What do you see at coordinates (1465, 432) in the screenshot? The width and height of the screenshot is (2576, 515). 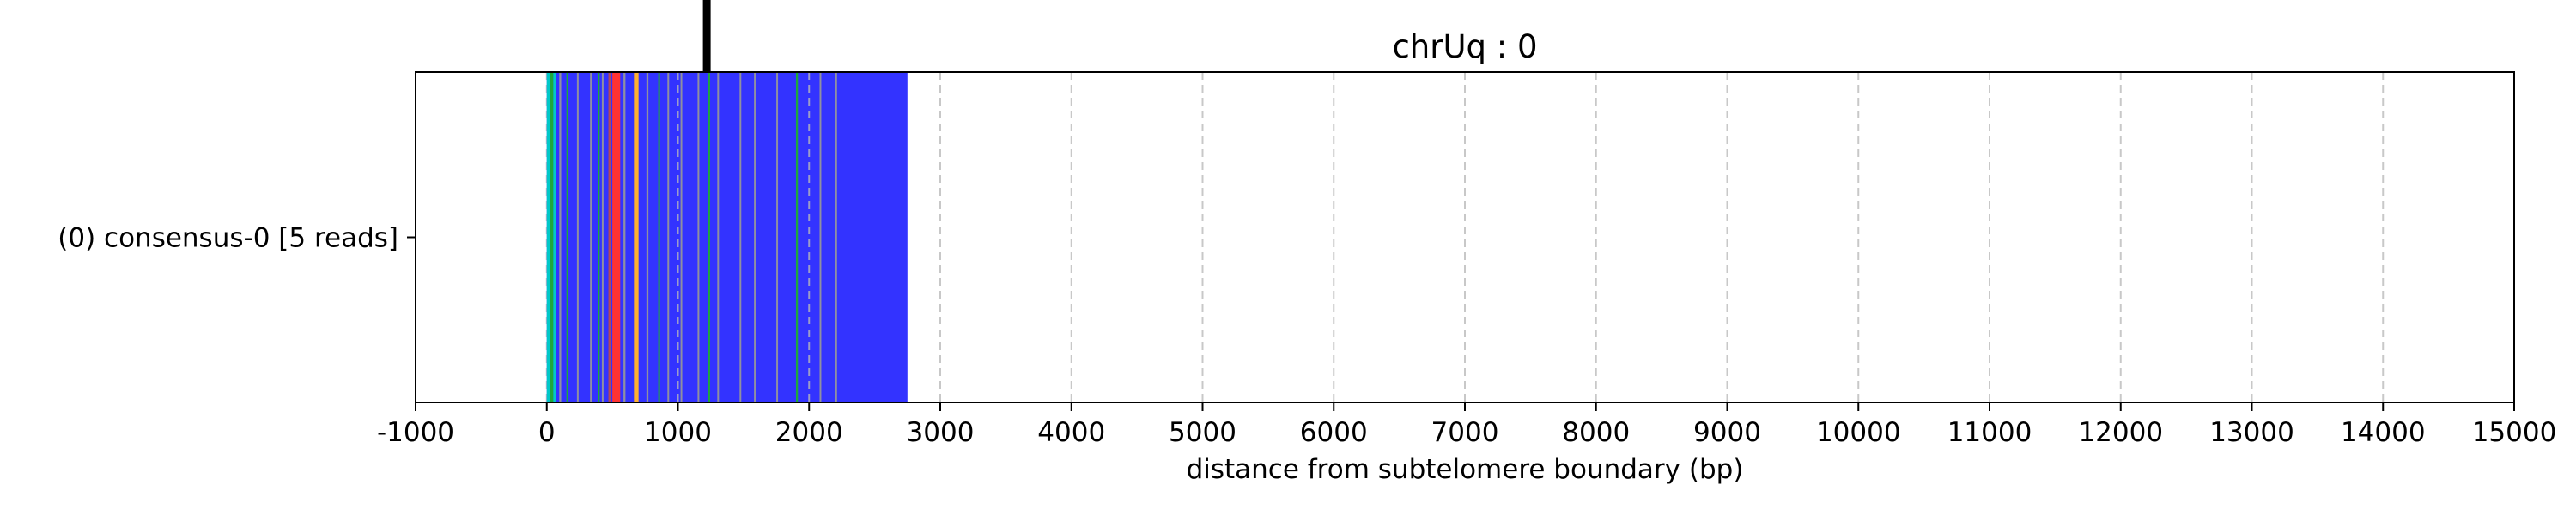 I see `x-tick-label: 7000` at bounding box center [1465, 432].